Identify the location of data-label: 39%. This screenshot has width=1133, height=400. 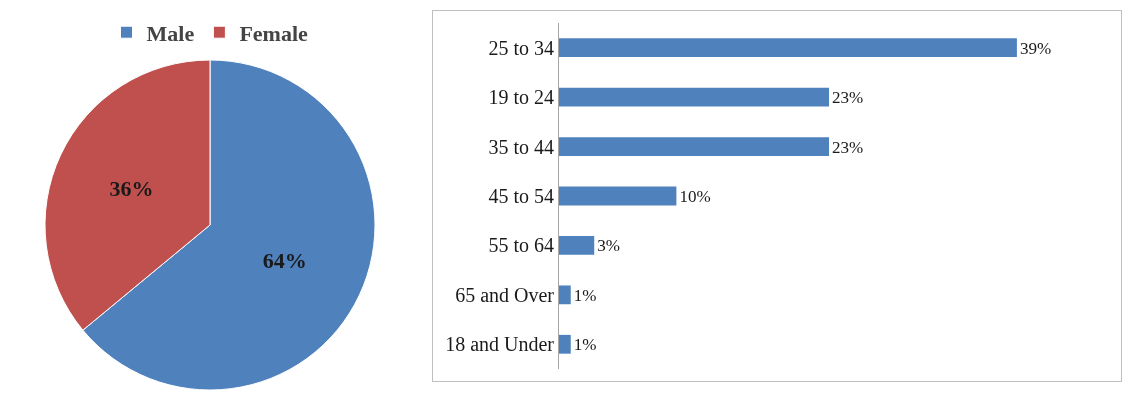
(1035, 48).